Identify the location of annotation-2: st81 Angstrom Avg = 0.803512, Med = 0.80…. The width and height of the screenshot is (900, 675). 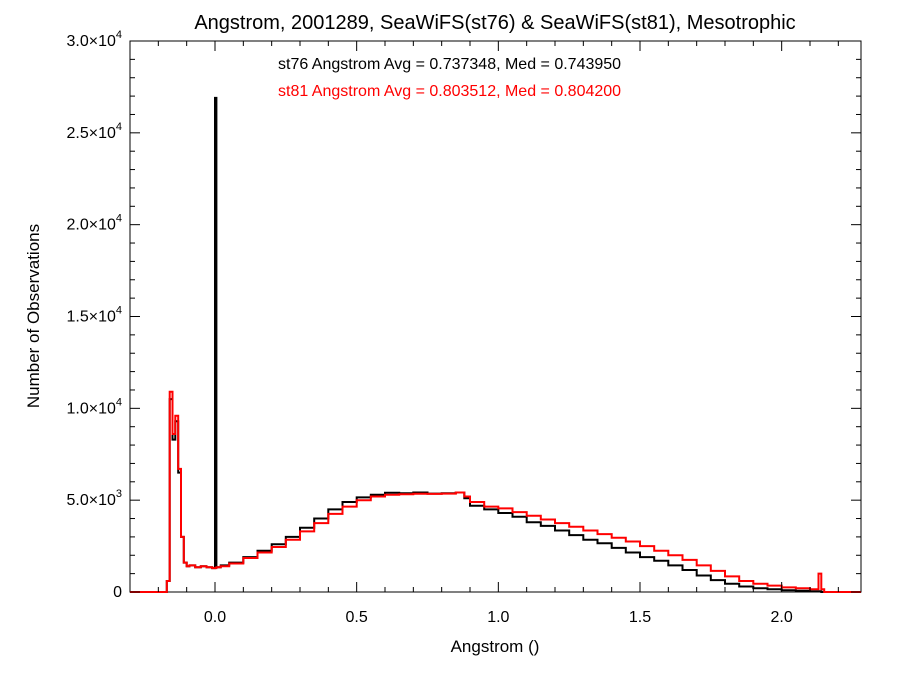
(449, 91).